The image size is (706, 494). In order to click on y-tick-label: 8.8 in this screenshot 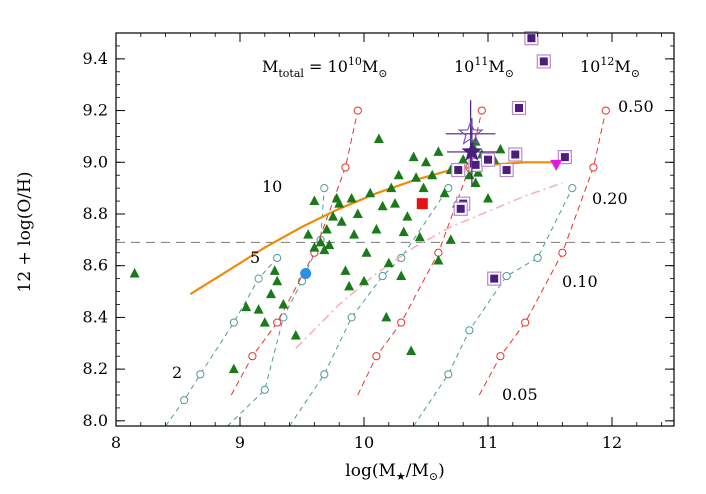, I will do `click(95, 213)`.